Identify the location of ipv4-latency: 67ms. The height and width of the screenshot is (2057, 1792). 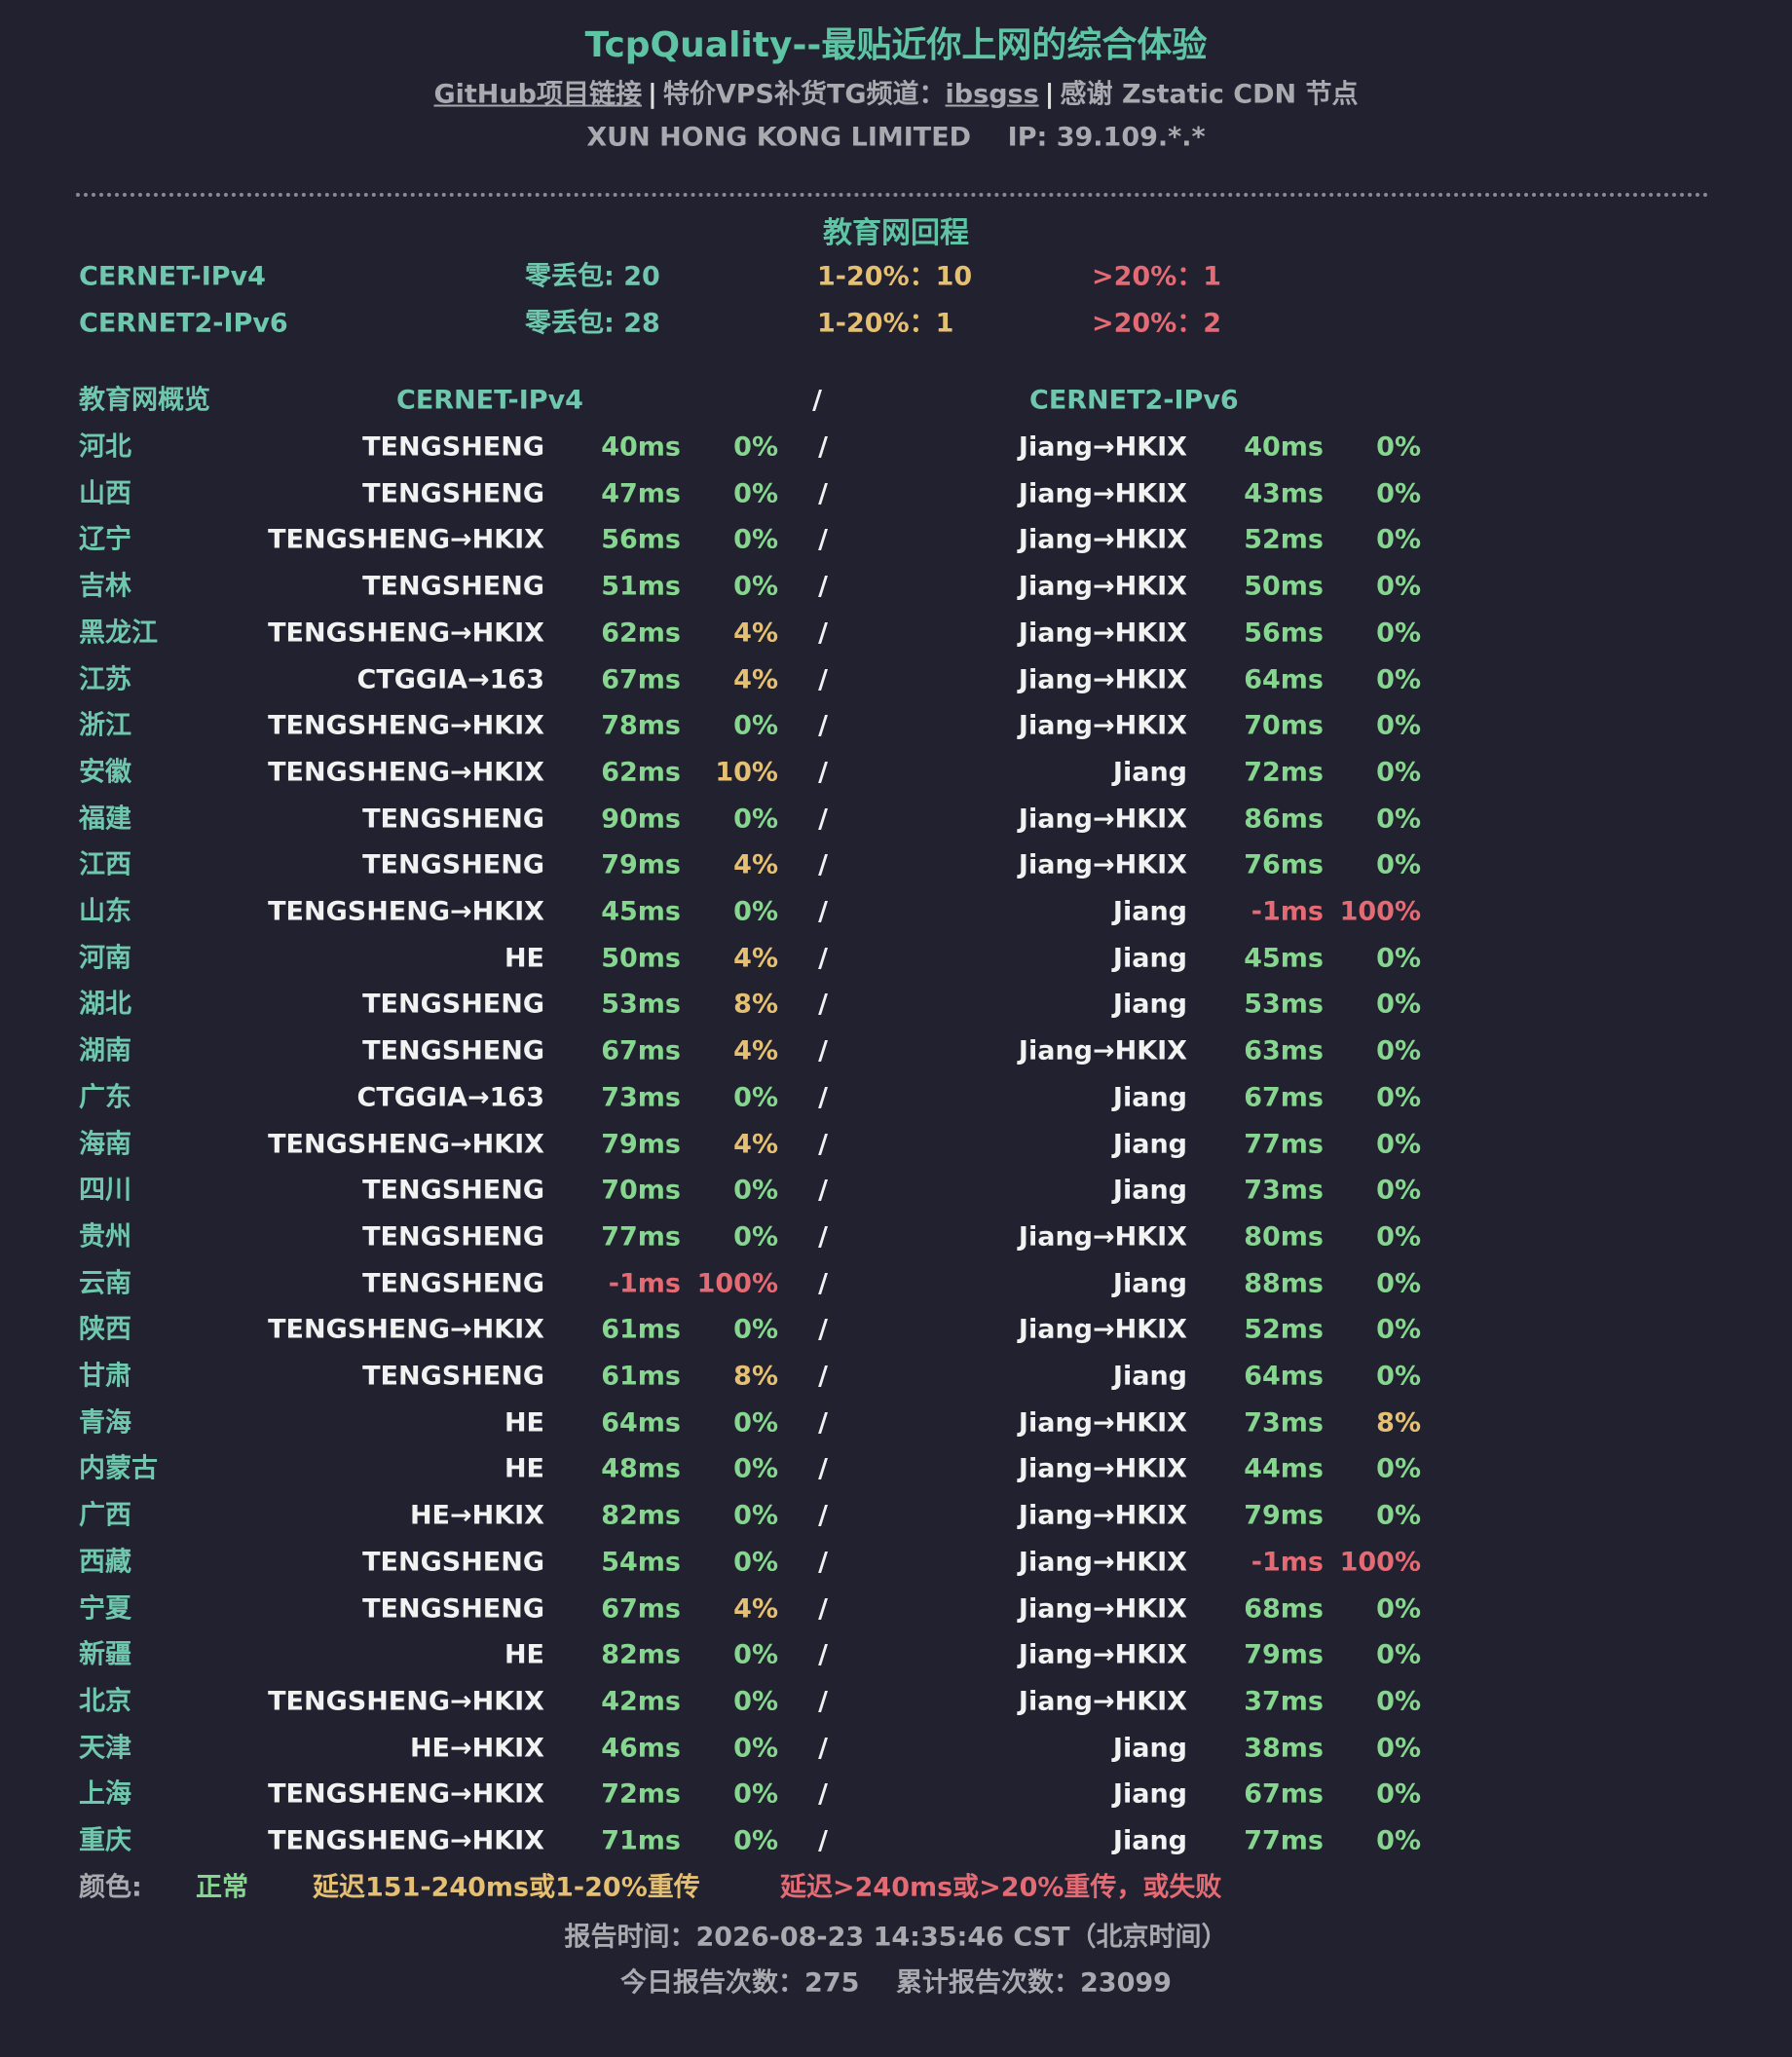
(641, 1051).